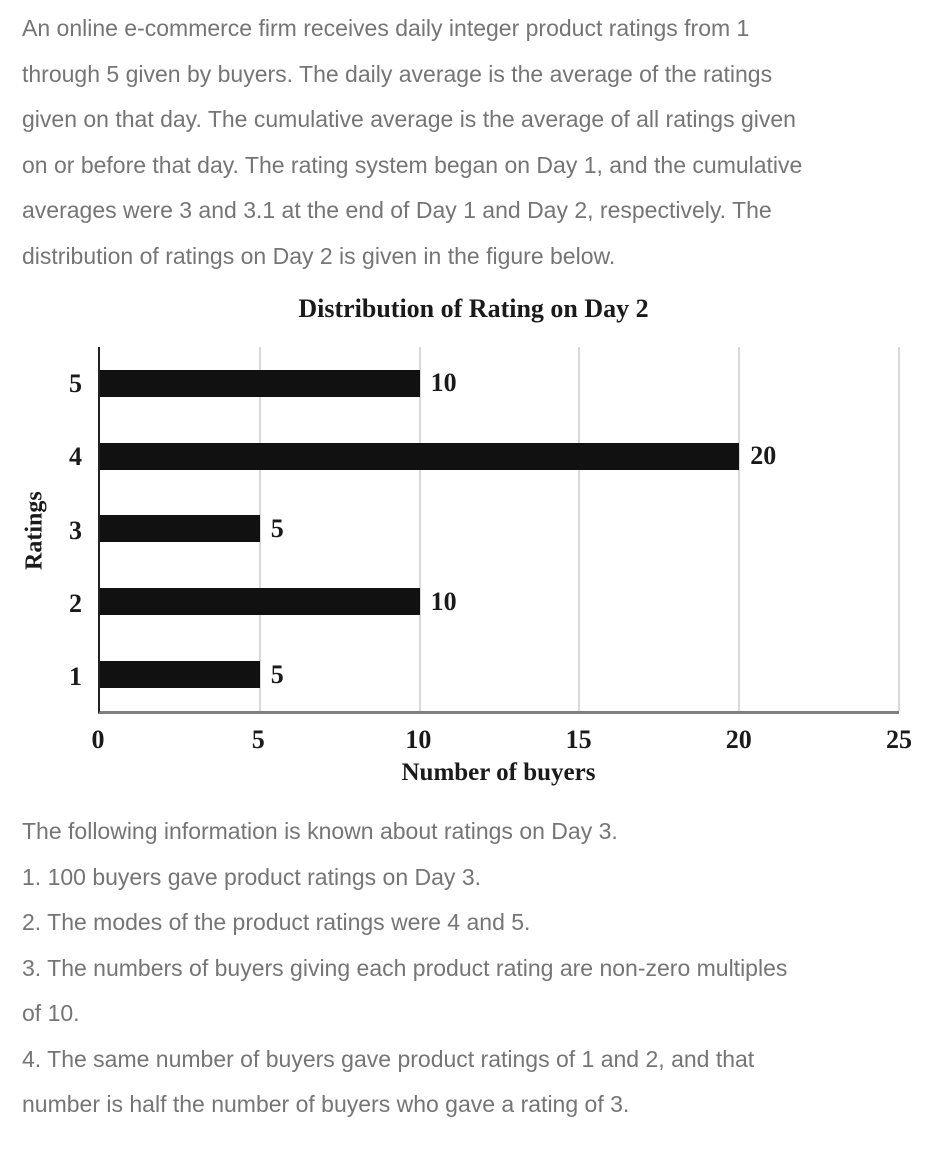 The image size is (950, 1170). I want to click on bar-row: 20, so click(499, 456).